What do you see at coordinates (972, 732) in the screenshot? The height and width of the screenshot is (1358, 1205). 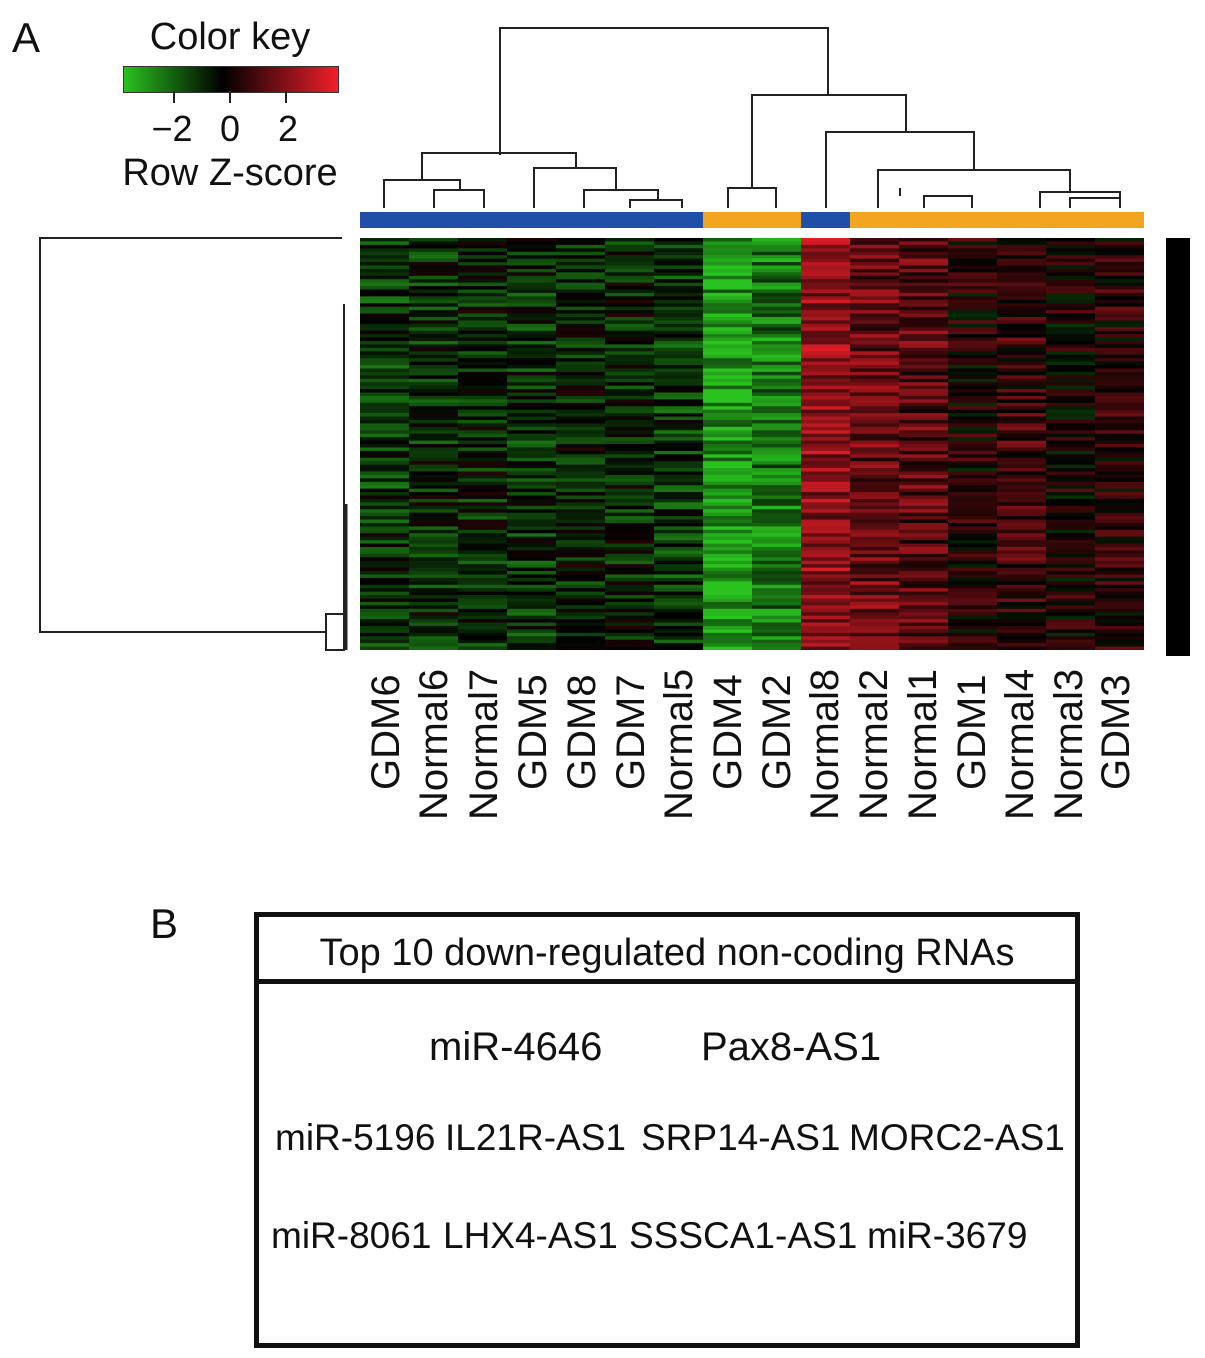 I see `col-label-gdm1: GDM1` at bounding box center [972, 732].